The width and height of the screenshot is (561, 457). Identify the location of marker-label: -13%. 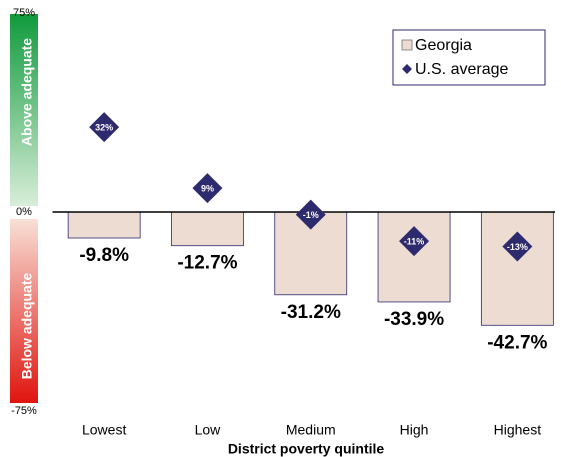
(517, 247).